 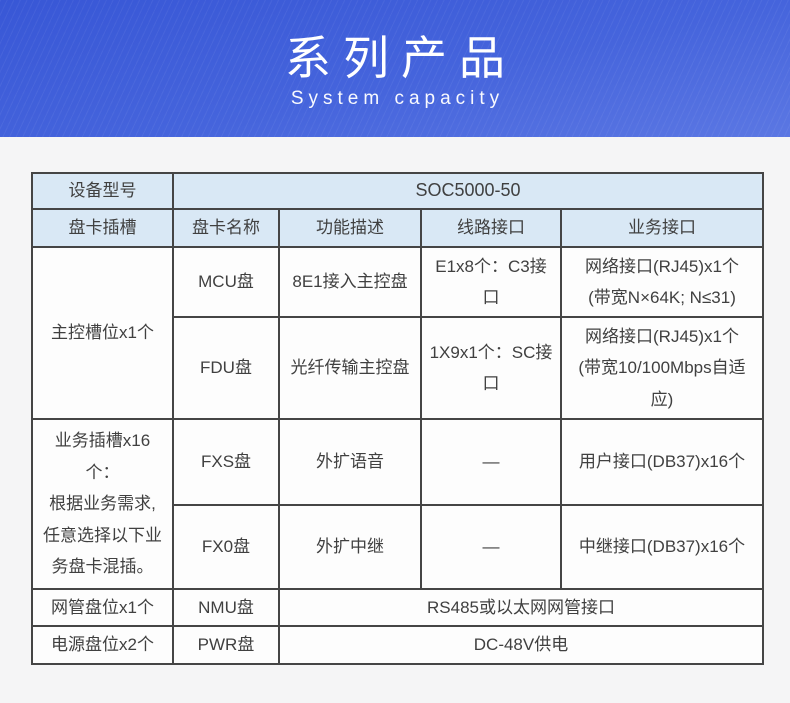 I want to click on mcu-line-interface: E1x8个：C3接 口, so click(x=491, y=282).